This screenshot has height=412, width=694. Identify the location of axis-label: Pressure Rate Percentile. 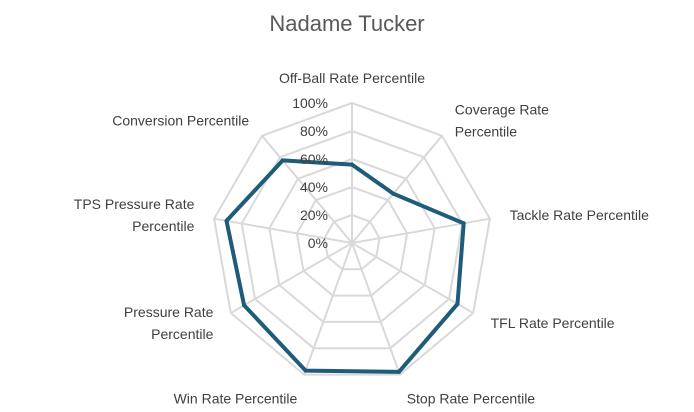
(169, 323).